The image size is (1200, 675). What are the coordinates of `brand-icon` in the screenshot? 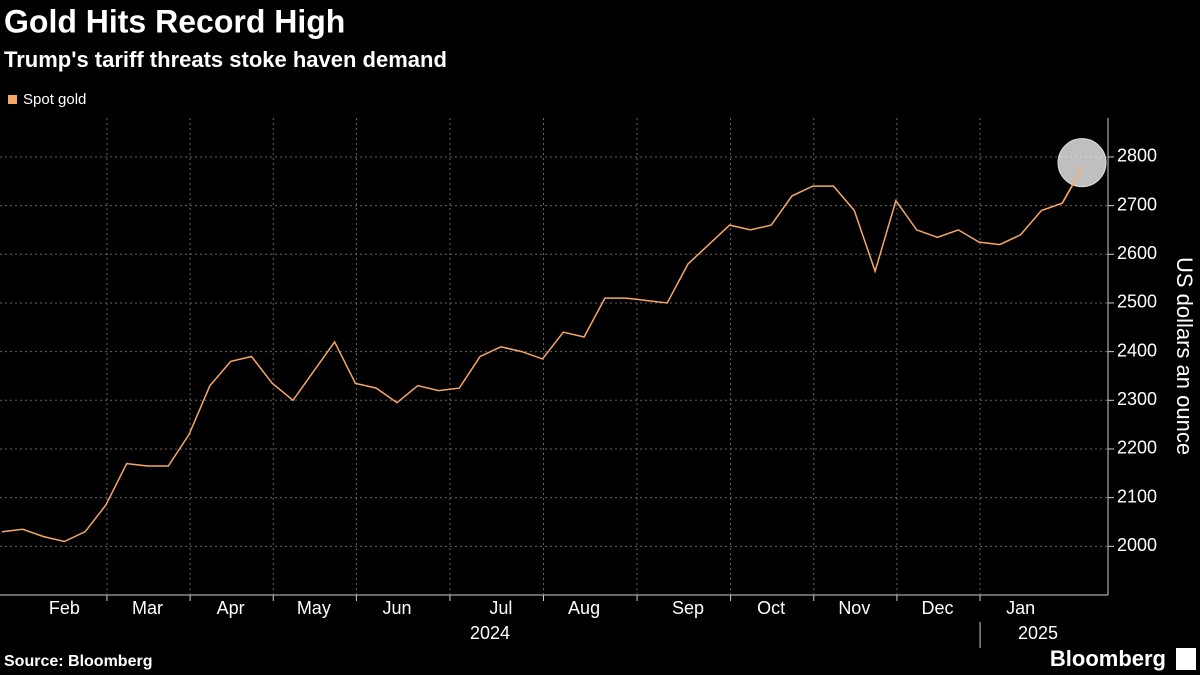 It's located at (1186, 659).